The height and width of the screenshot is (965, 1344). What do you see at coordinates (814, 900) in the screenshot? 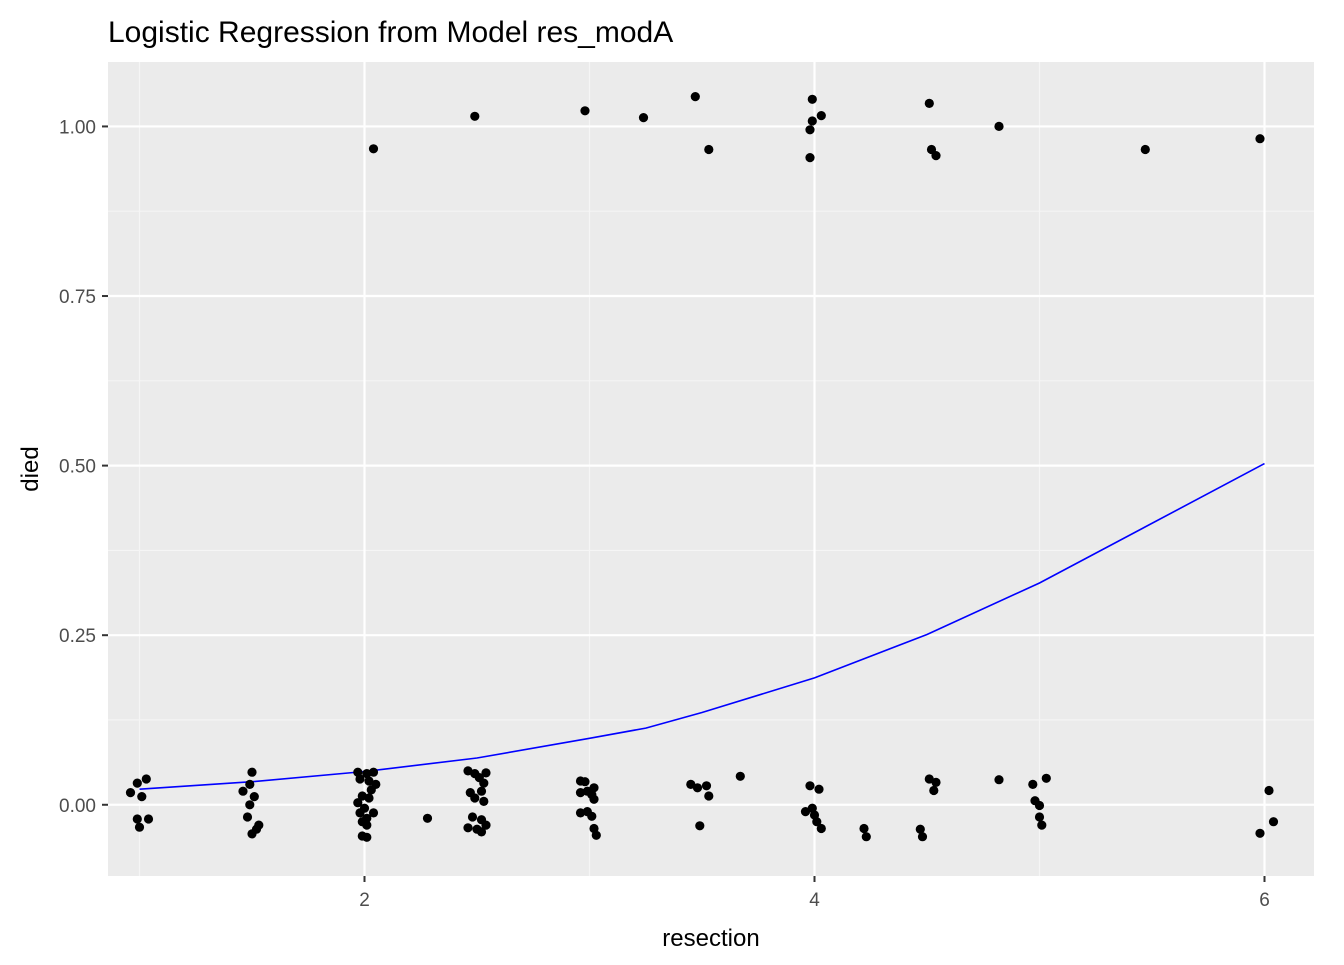
I see `x-tick-label: 4` at bounding box center [814, 900].